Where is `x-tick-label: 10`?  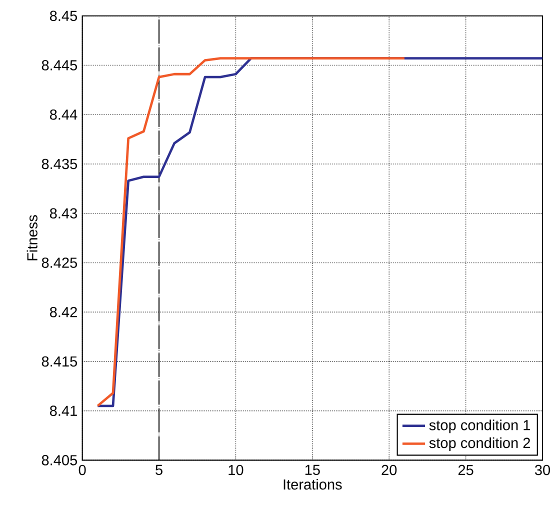 x-tick-label: 10 is located at coordinates (236, 470).